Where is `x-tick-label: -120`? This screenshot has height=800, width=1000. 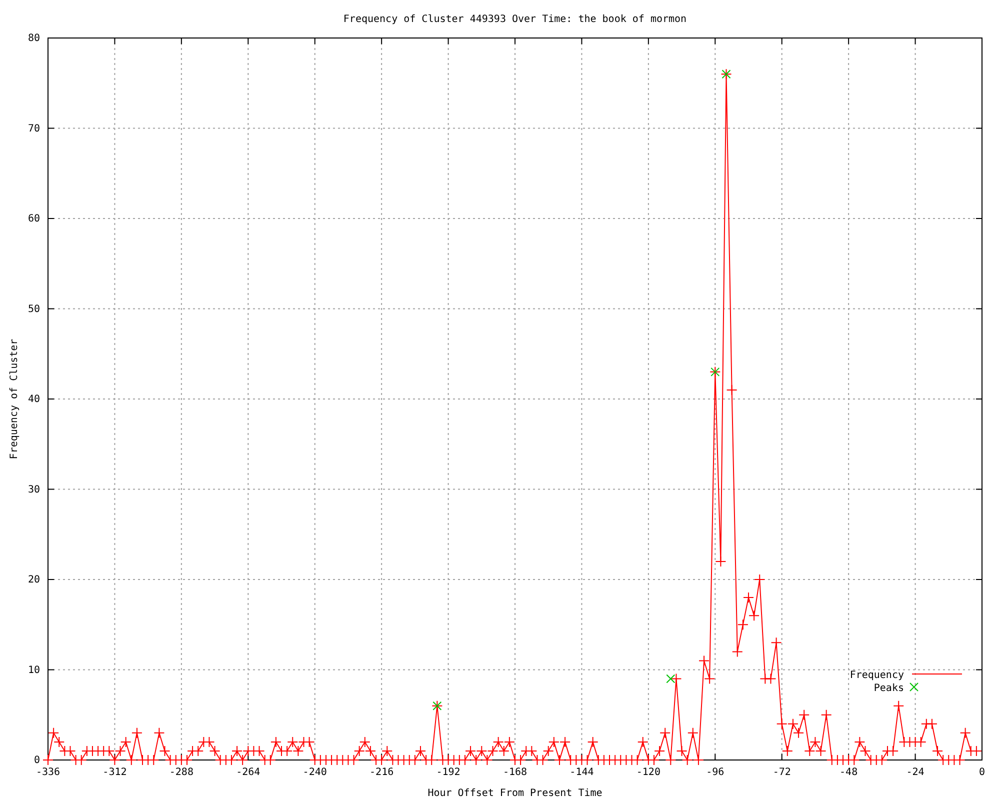
x-tick-label: -120 is located at coordinates (648, 772).